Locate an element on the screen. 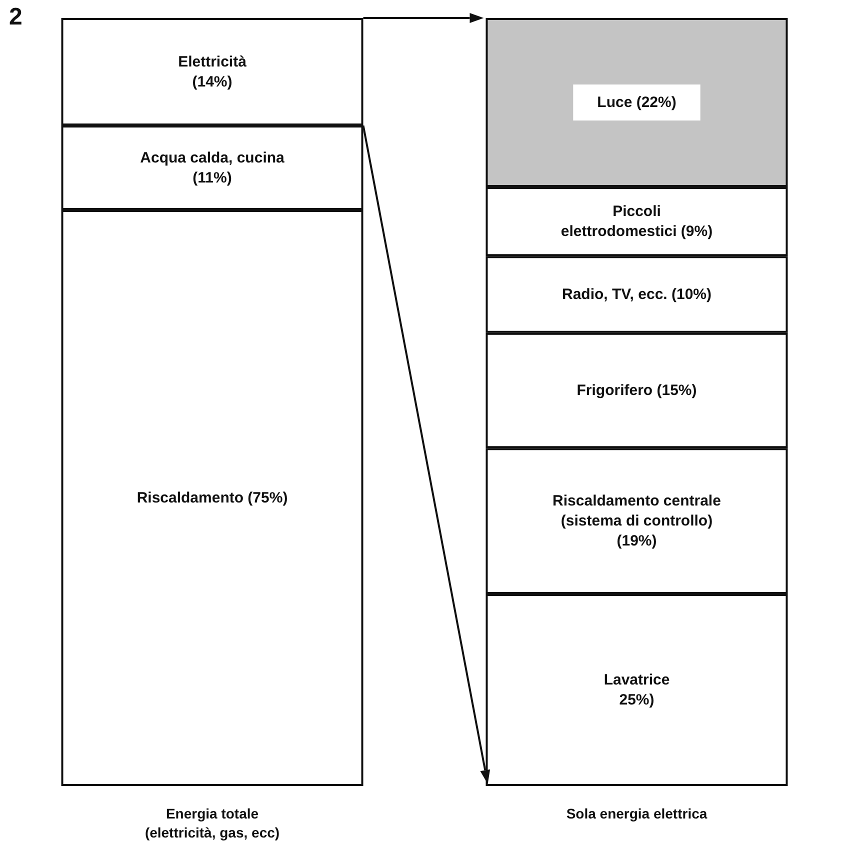  x-tick-label: Sola energia elettrica is located at coordinates (637, 814).